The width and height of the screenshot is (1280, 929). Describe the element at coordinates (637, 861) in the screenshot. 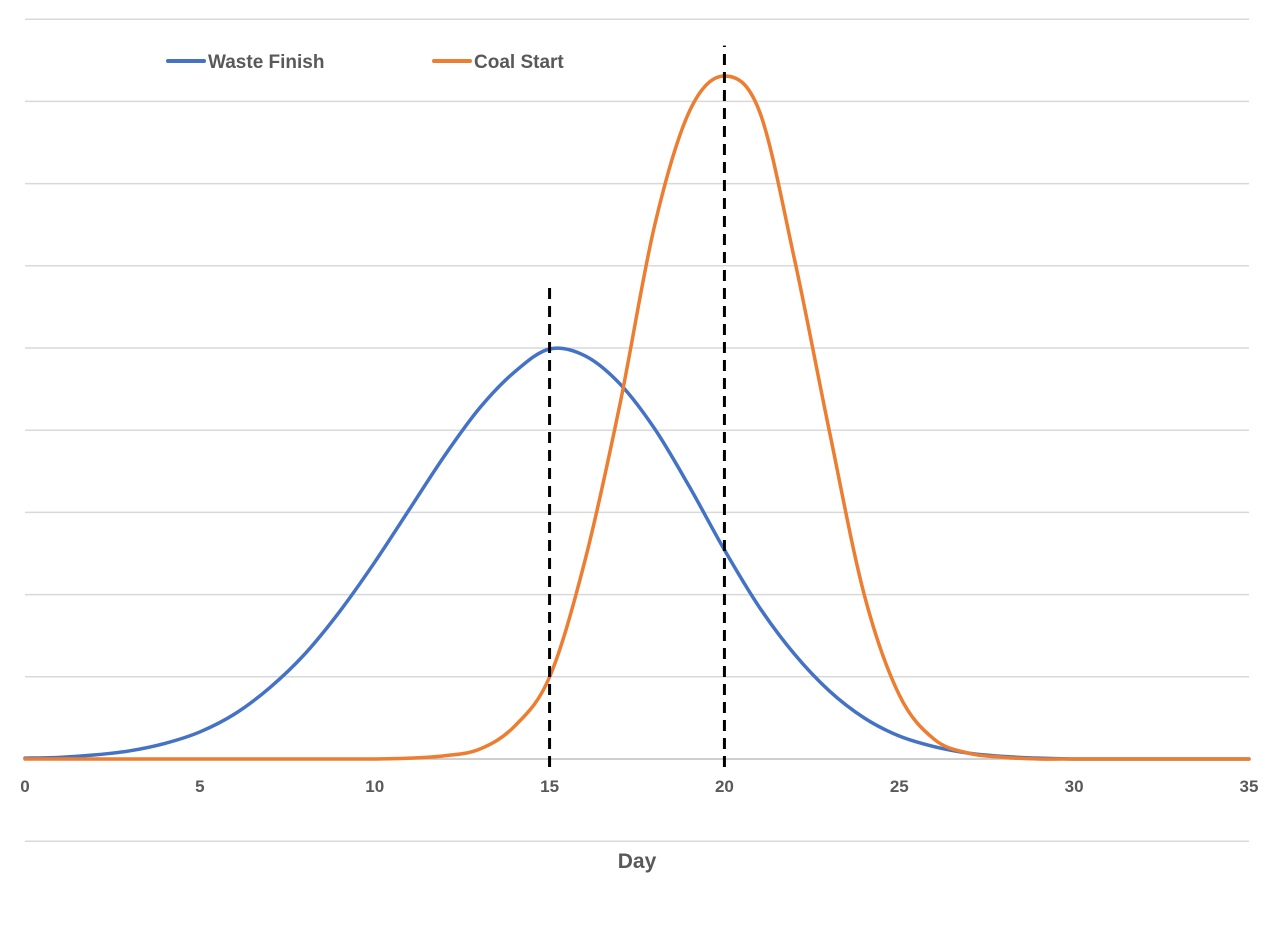

I see `x-axis-title: Day` at that location.